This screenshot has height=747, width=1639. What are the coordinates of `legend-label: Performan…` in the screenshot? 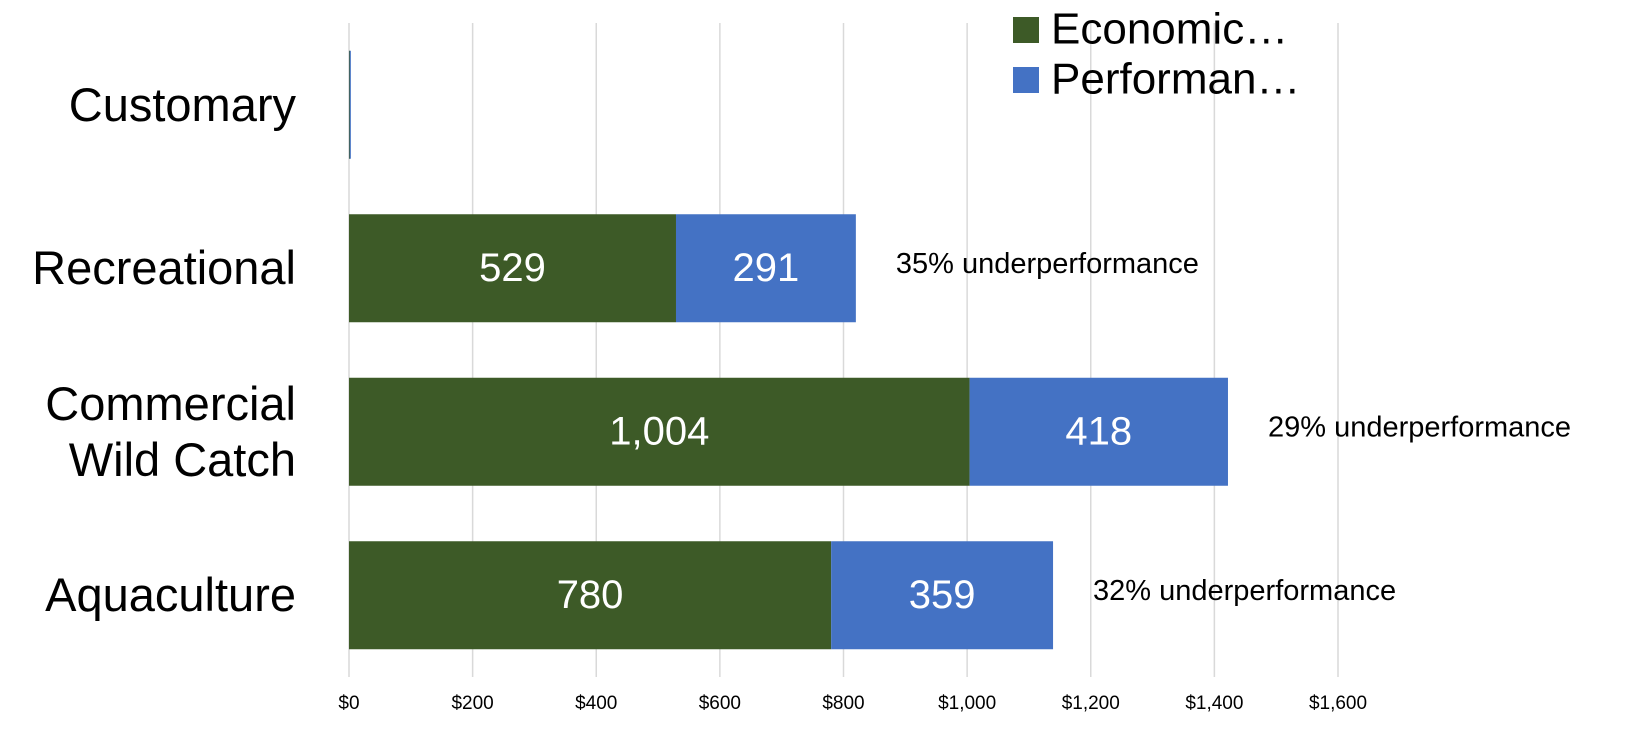 It's located at (1175, 79).